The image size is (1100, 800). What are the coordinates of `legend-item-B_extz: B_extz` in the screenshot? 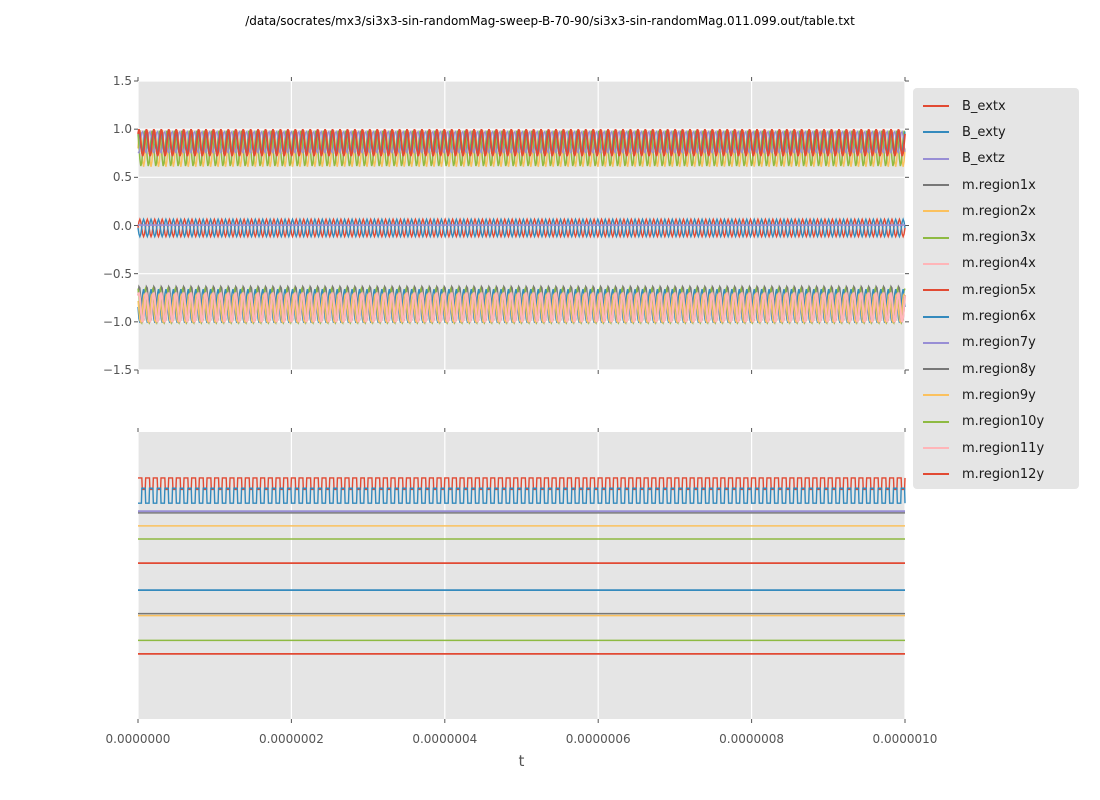 It's located at (996, 159).